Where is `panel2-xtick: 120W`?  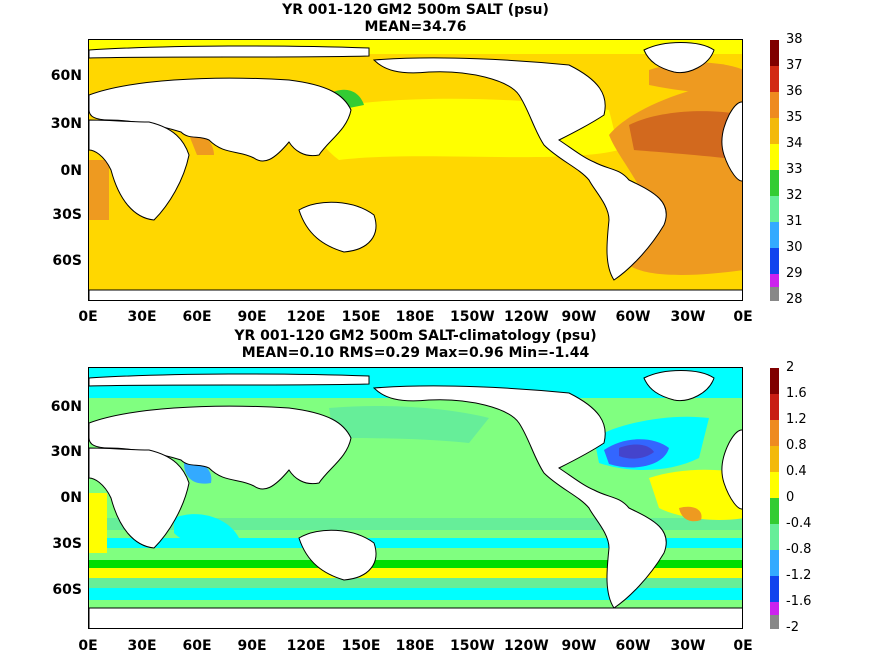
panel2-xtick: 120W is located at coordinates (526, 646).